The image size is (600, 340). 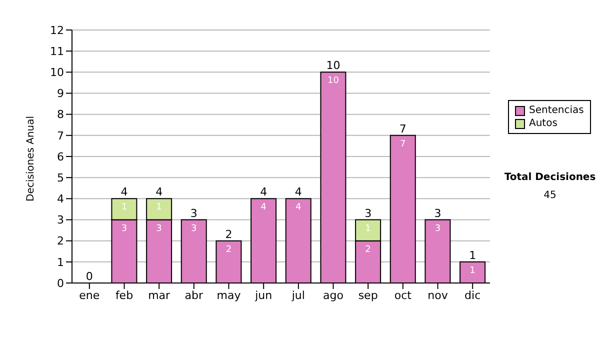 What do you see at coordinates (159, 295) in the screenshot?
I see `x-tick-label: mar` at bounding box center [159, 295].